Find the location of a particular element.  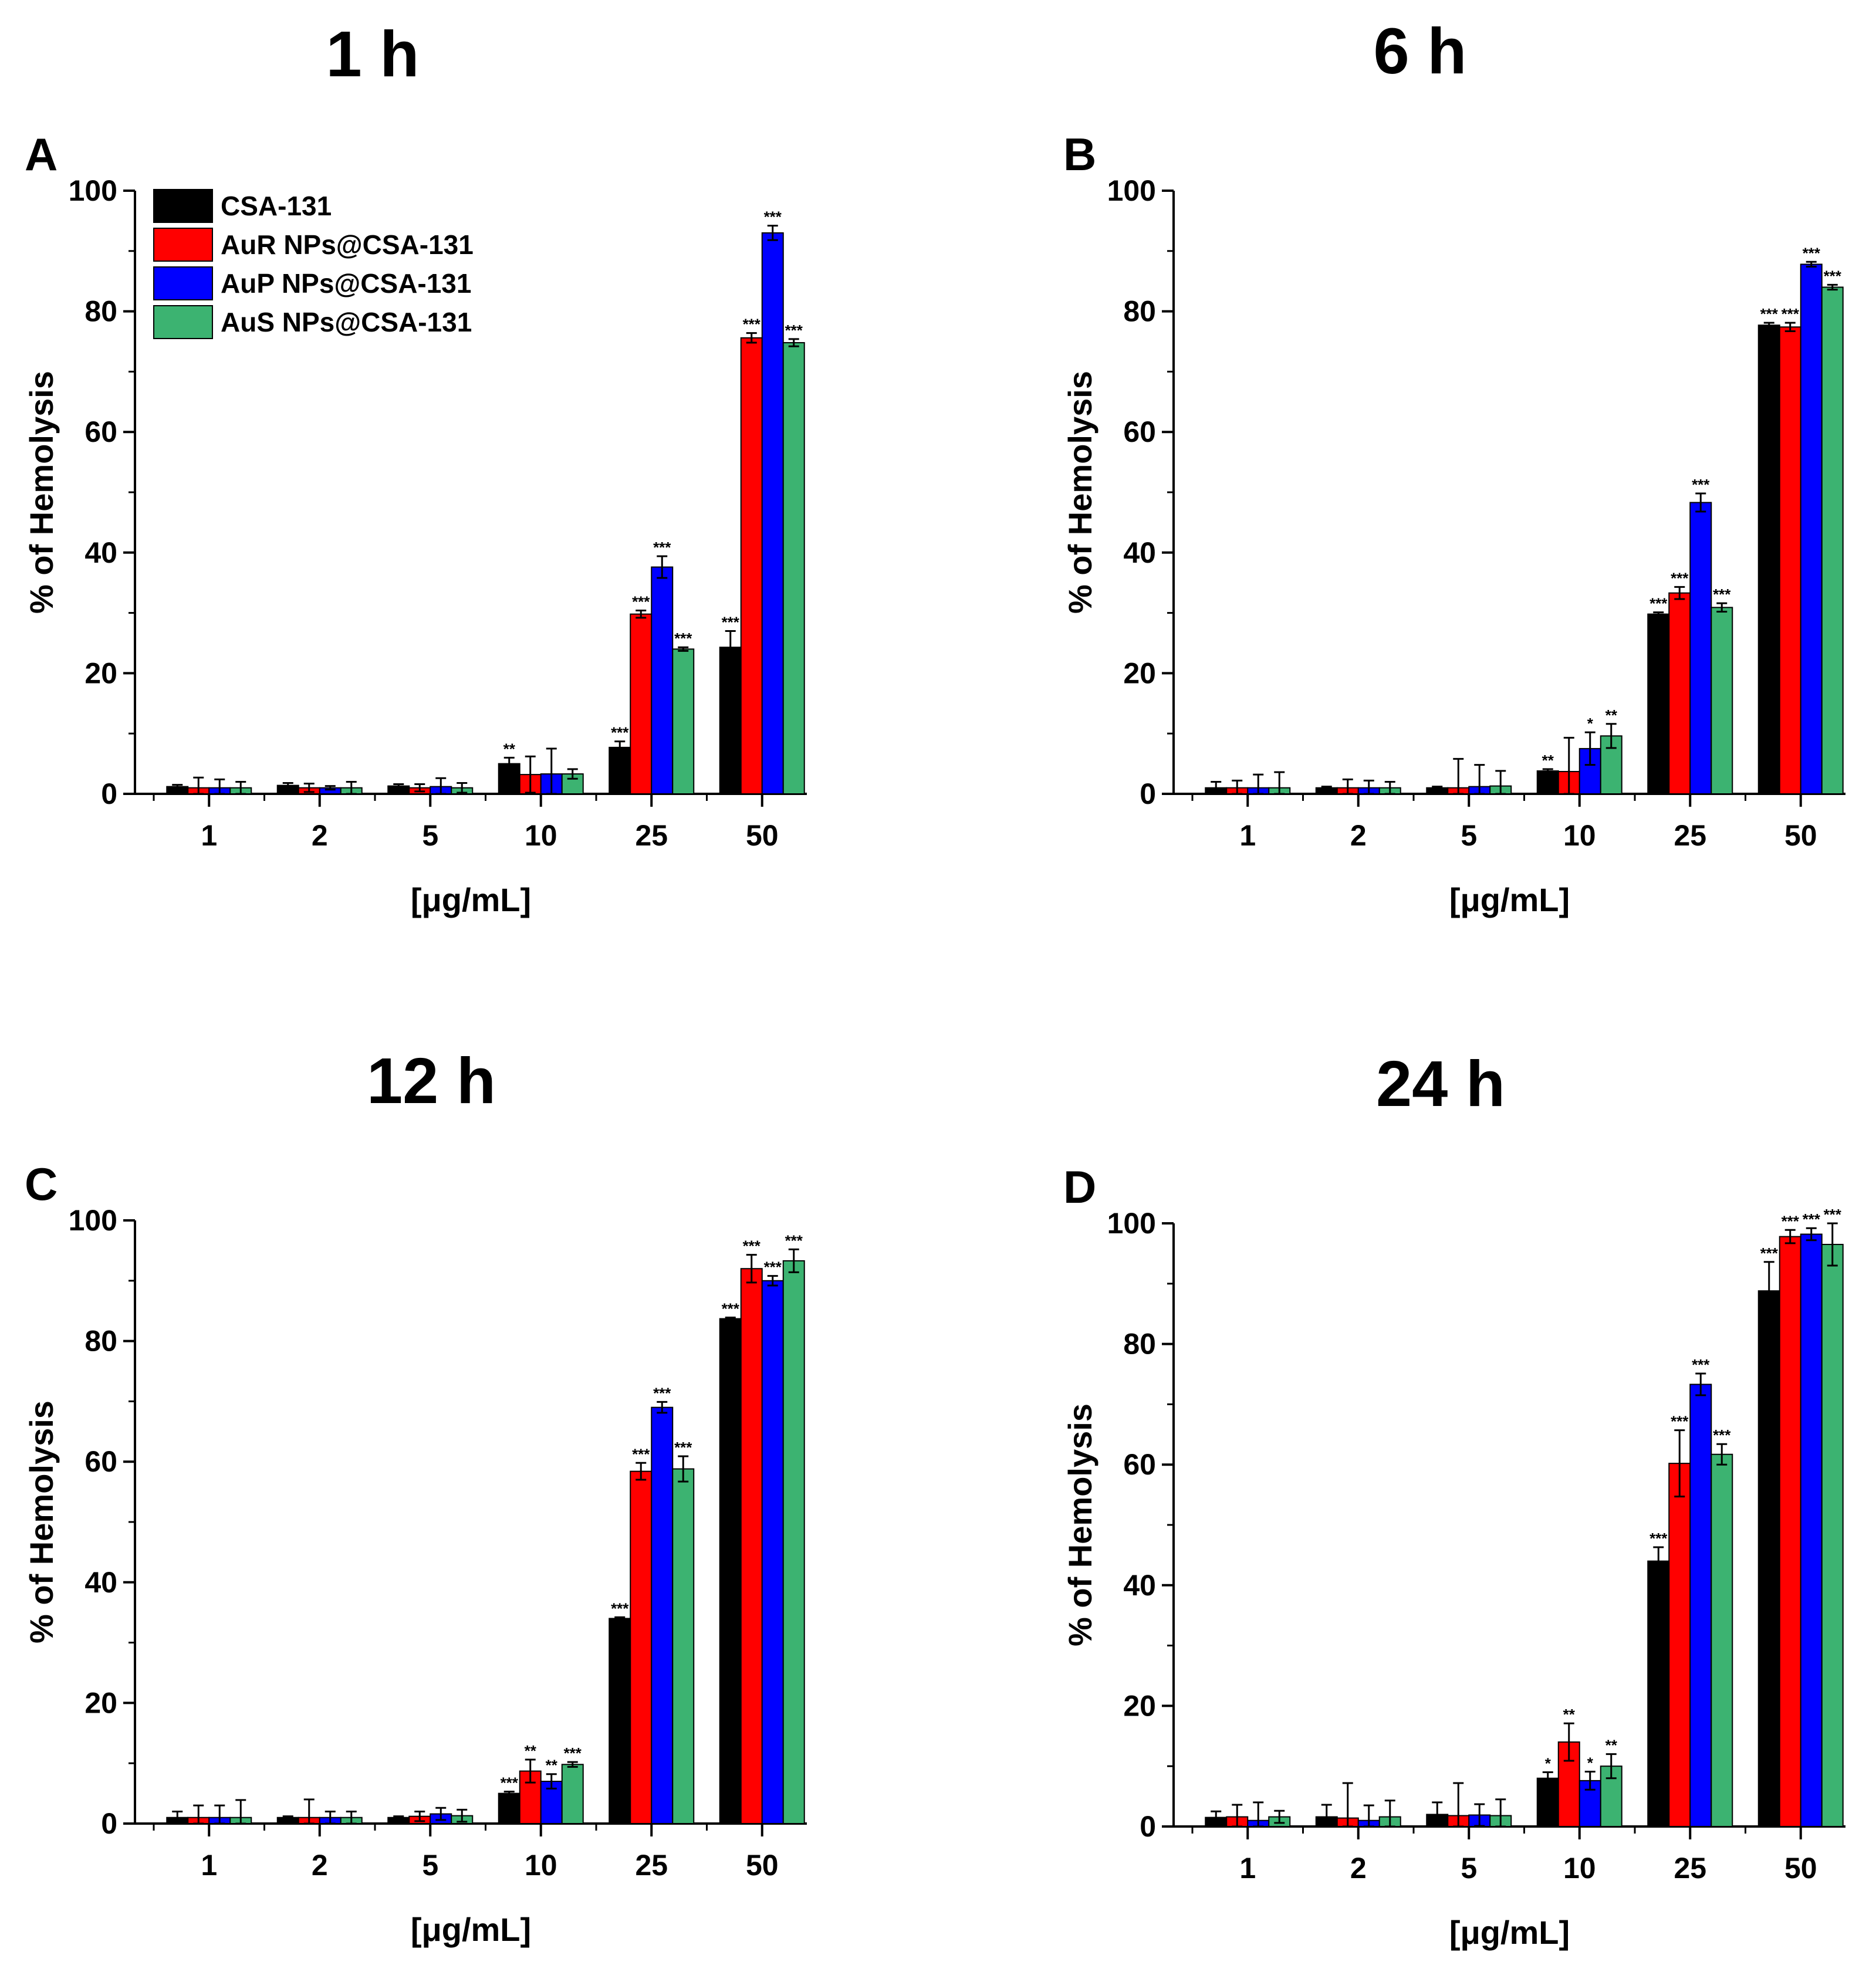

legend-label: AuR NPs@CSA-131 is located at coordinates (348, 244).